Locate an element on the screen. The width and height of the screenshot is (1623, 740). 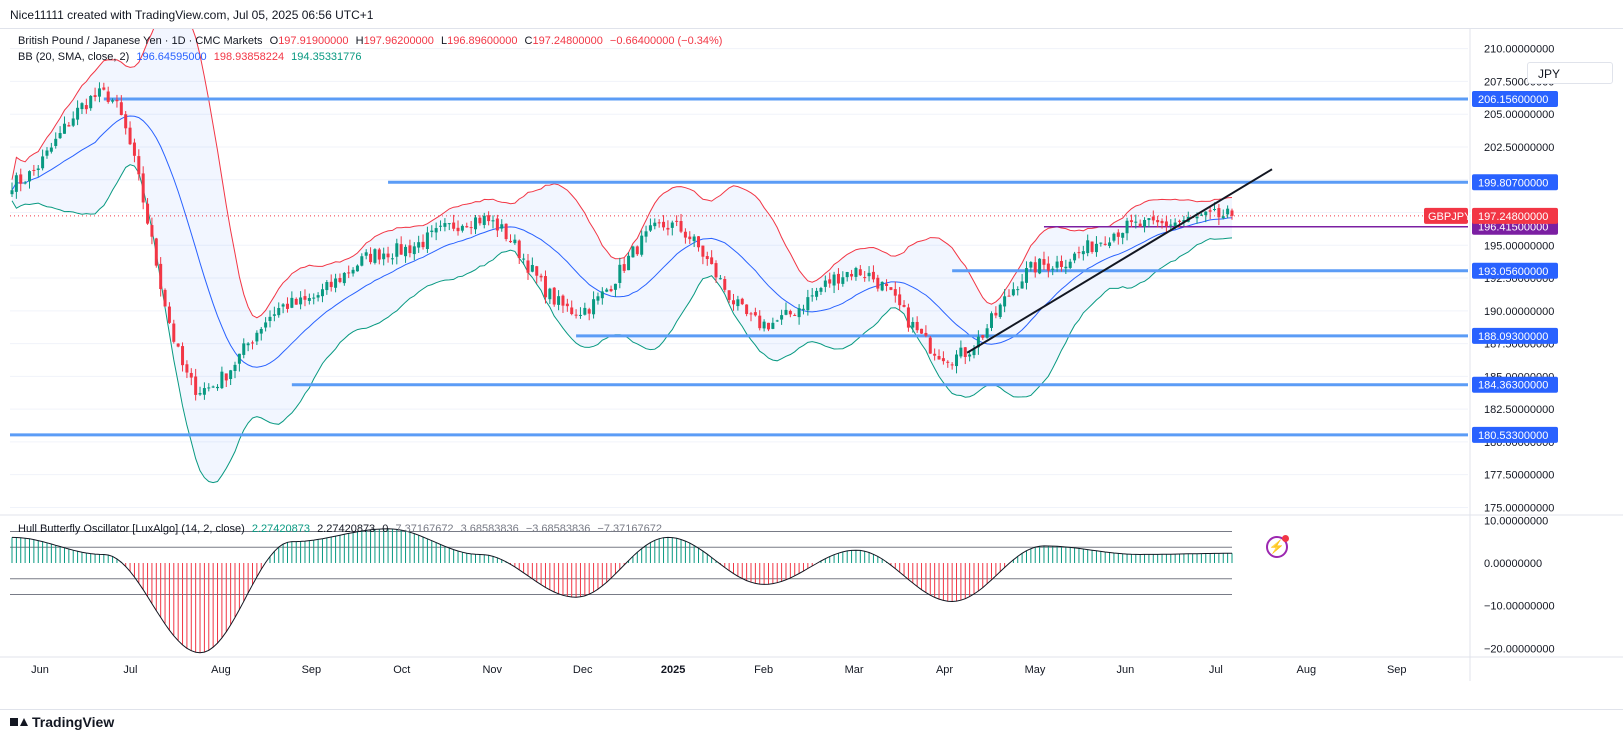
level-price-label-text: 184.36300000 is located at coordinates (1513, 386).